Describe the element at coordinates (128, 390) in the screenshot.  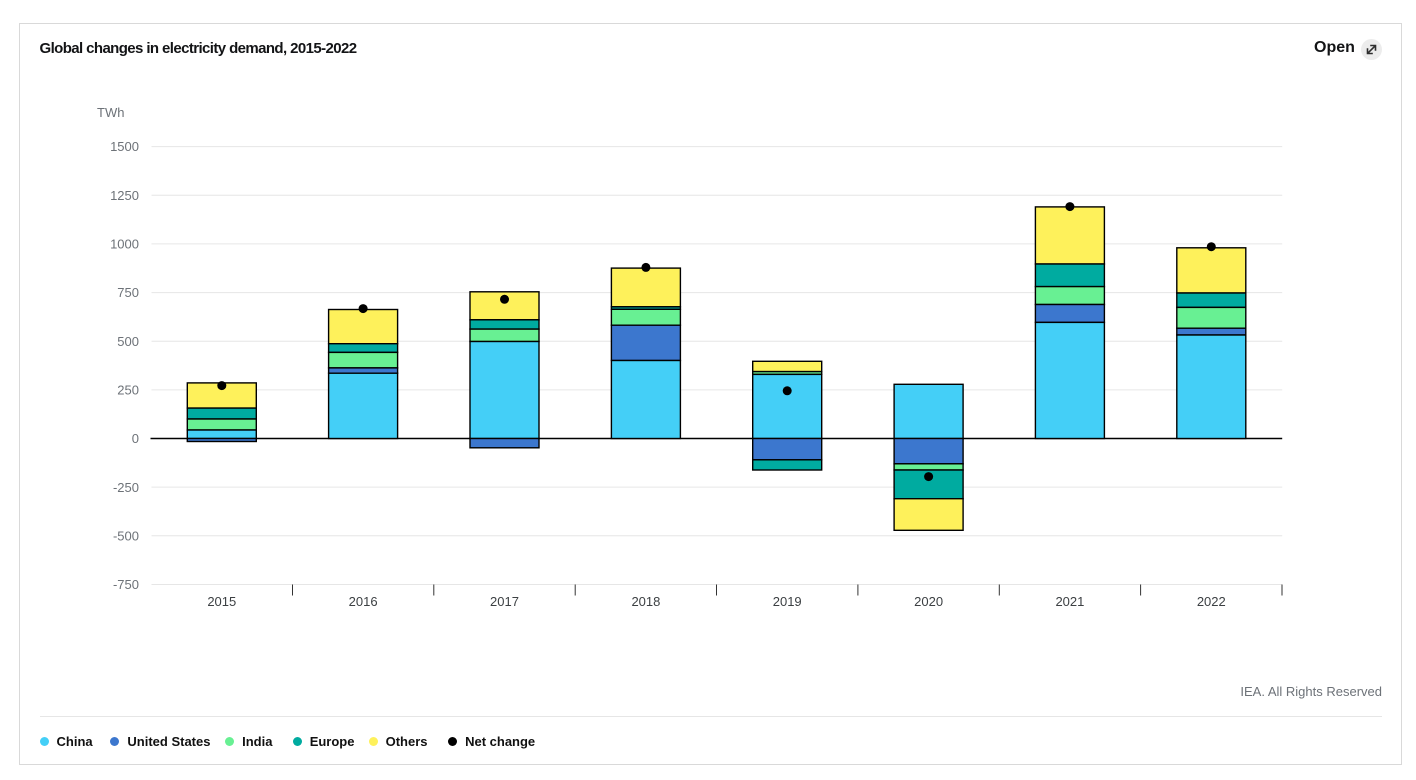
I see `svg-text: 250` at that location.